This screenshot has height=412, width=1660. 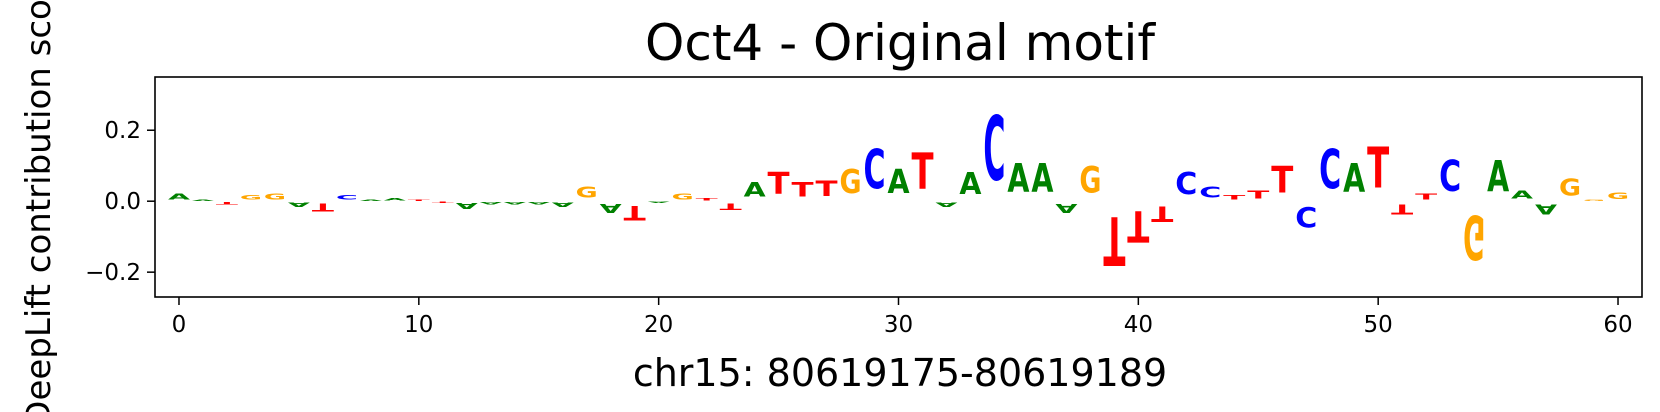 What do you see at coordinates (1618, 195) in the screenshot?
I see `logo-letter-60: G` at bounding box center [1618, 195].